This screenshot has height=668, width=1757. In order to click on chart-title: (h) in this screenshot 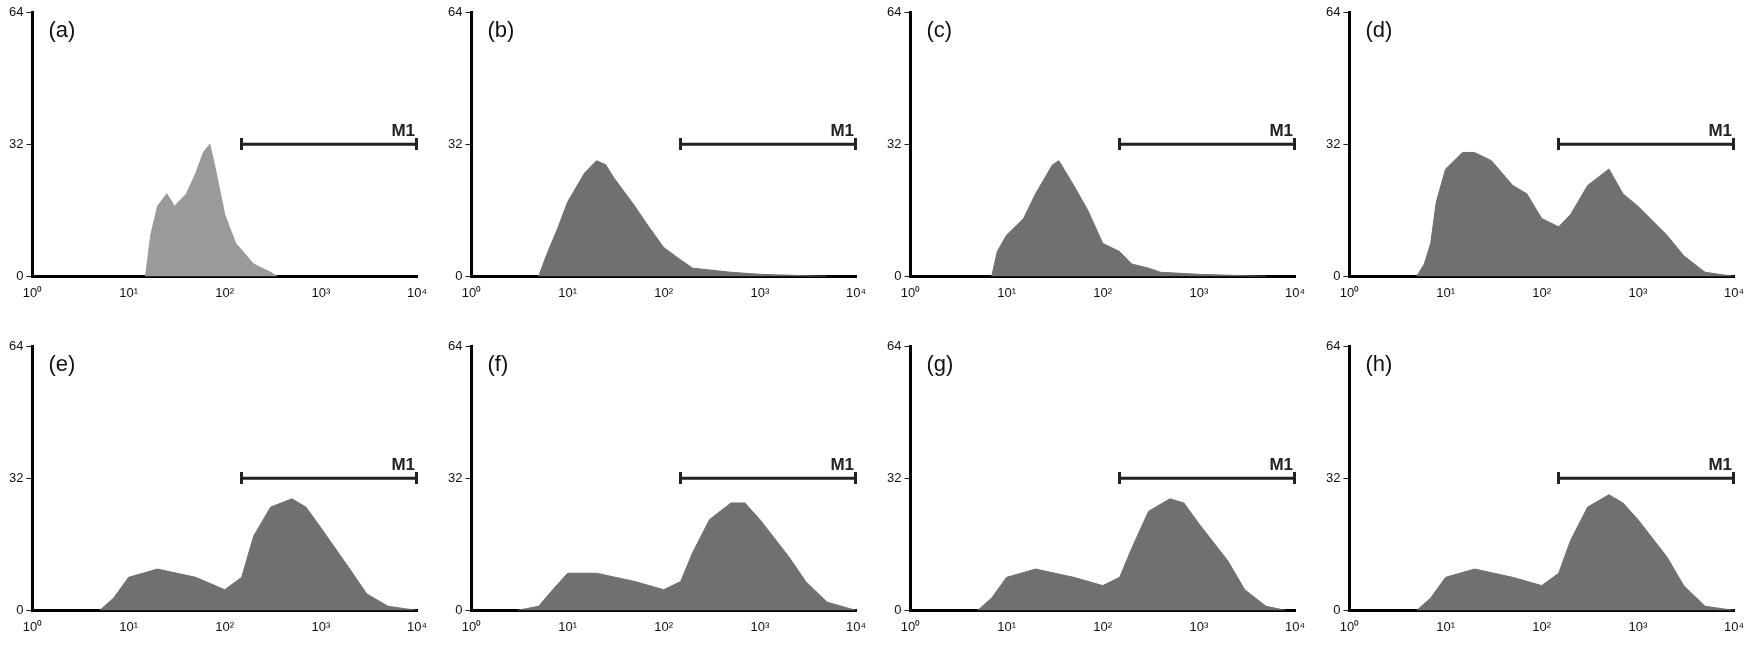, I will do `click(1379, 364)`.